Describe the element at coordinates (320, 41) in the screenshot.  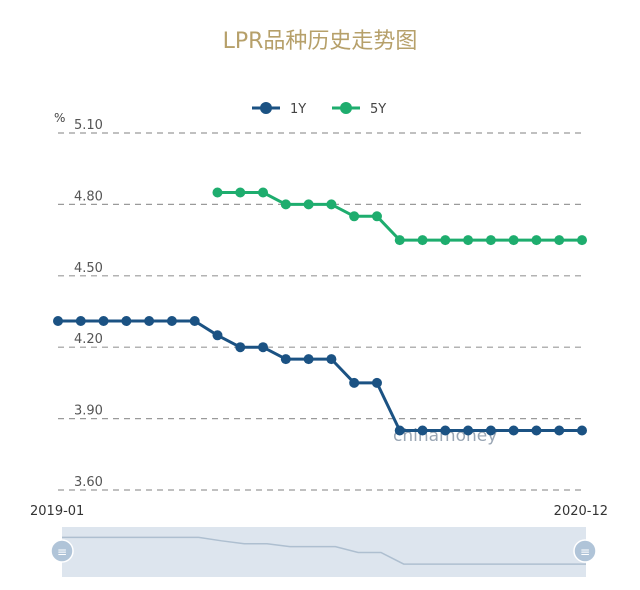
I see `chart-title: LPR品种历史走势图` at that location.